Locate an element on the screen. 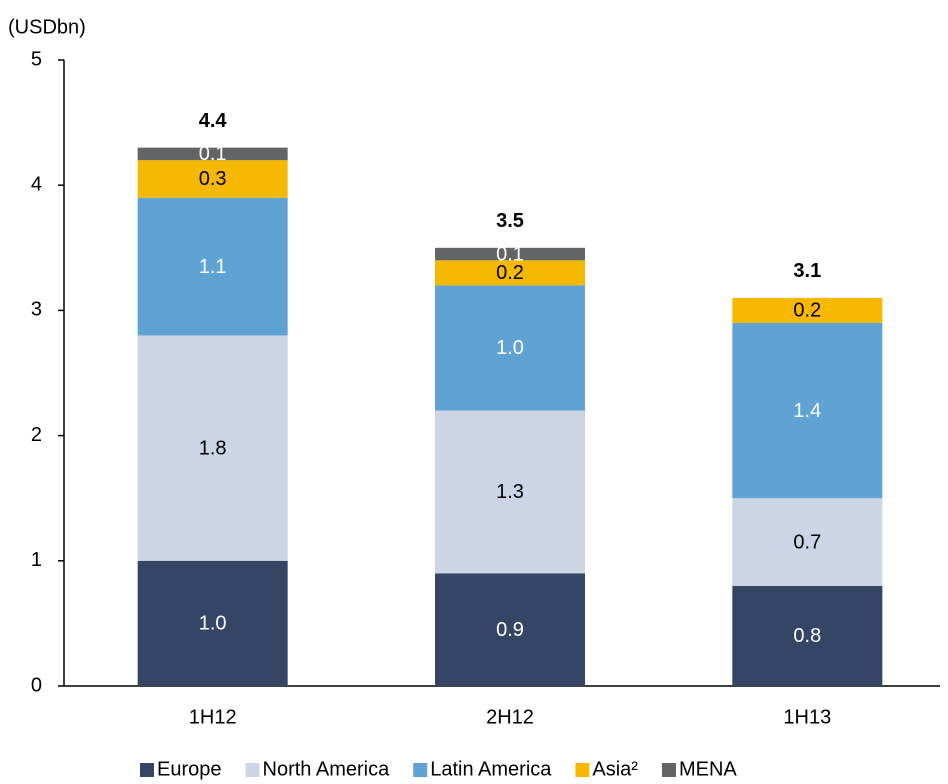  total-label: 3.5 is located at coordinates (510, 221).